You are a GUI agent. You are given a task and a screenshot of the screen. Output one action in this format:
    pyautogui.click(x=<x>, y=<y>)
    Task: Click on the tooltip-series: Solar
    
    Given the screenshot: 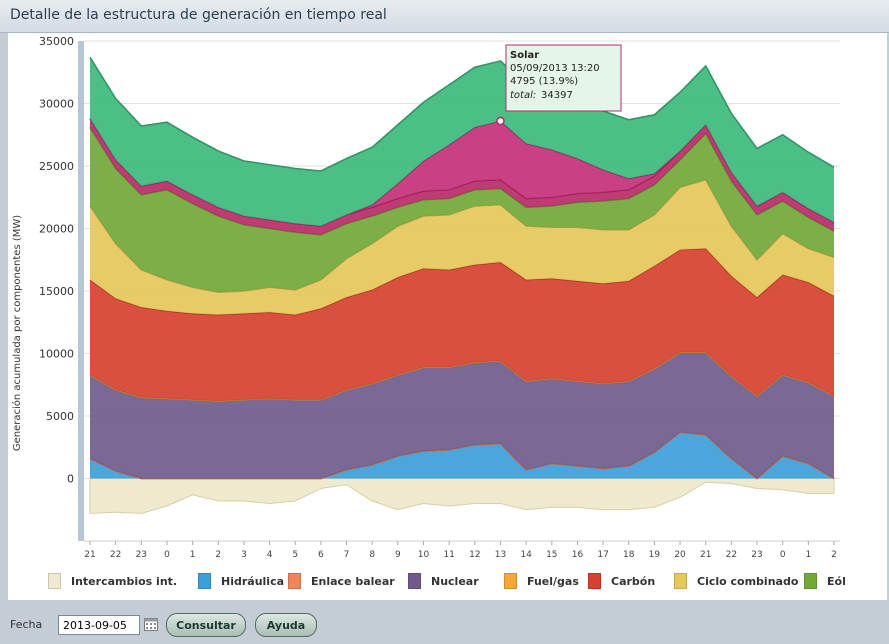 What is the action you would take?
    pyautogui.click(x=524, y=55)
    